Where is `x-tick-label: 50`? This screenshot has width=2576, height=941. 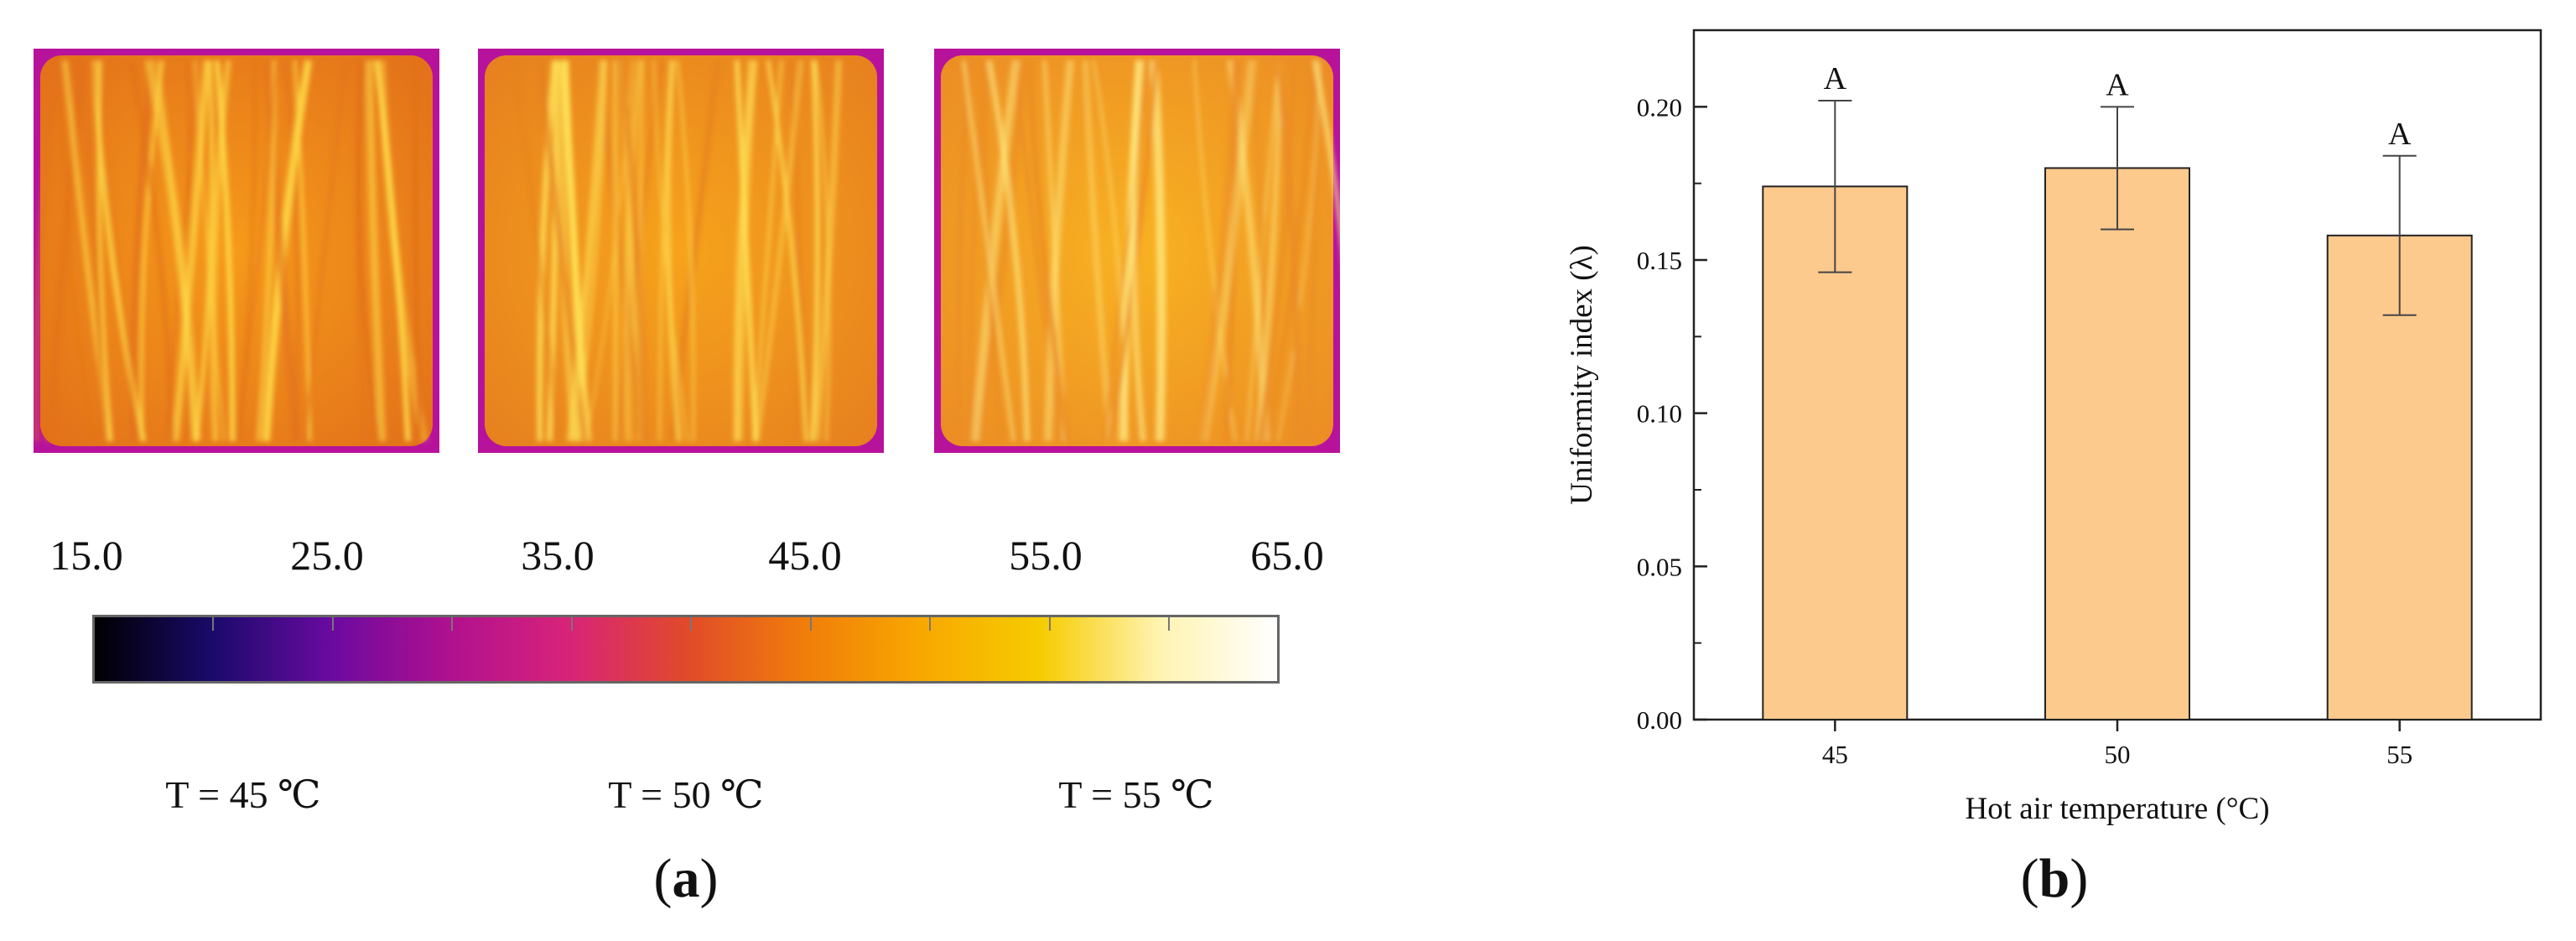
x-tick-label: 50 is located at coordinates (2118, 754).